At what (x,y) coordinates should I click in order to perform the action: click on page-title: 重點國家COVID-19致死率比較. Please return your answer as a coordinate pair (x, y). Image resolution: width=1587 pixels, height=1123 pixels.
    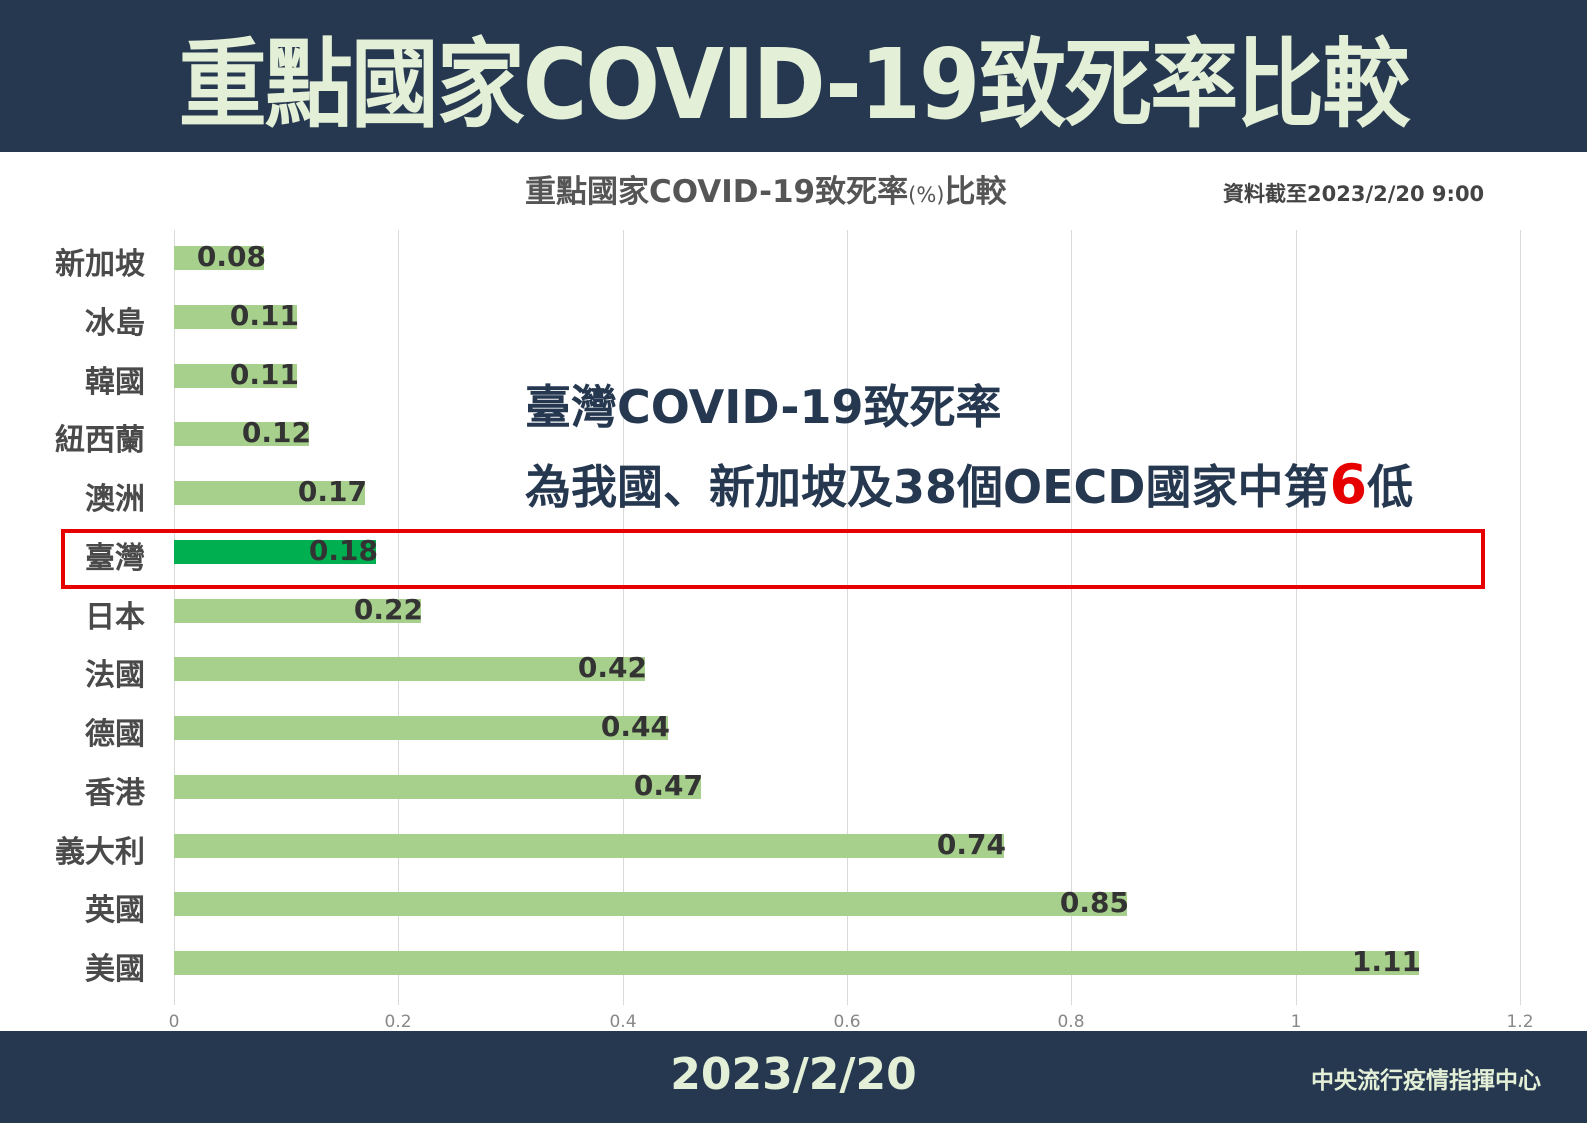
    Looking at the image, I should click on (794, 84).